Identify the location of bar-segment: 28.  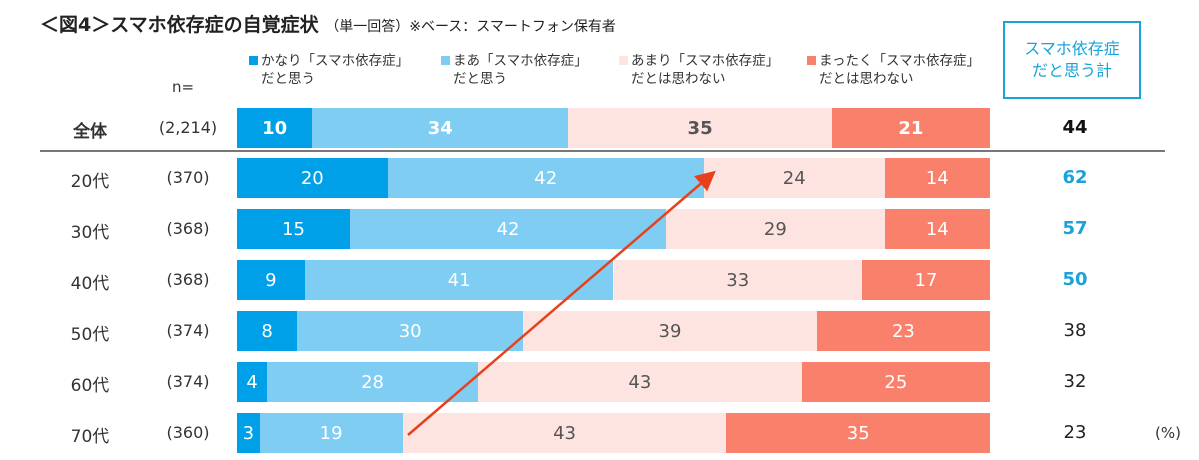
(372, 382).